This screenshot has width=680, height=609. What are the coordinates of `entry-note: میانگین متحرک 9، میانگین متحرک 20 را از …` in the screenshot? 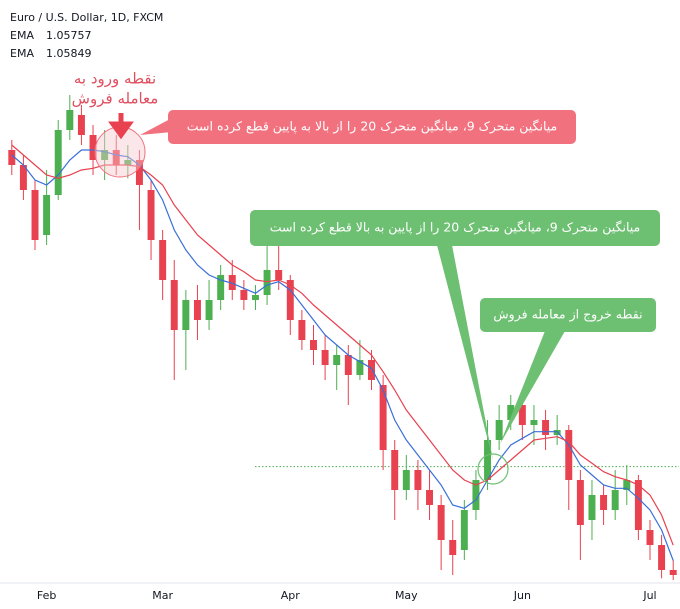 It's located at (372, 127).